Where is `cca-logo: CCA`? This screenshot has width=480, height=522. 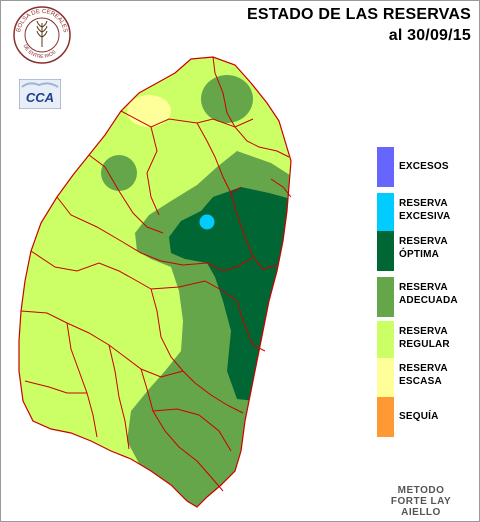
cca-logo: CCA is located at coordinates (40, 94).